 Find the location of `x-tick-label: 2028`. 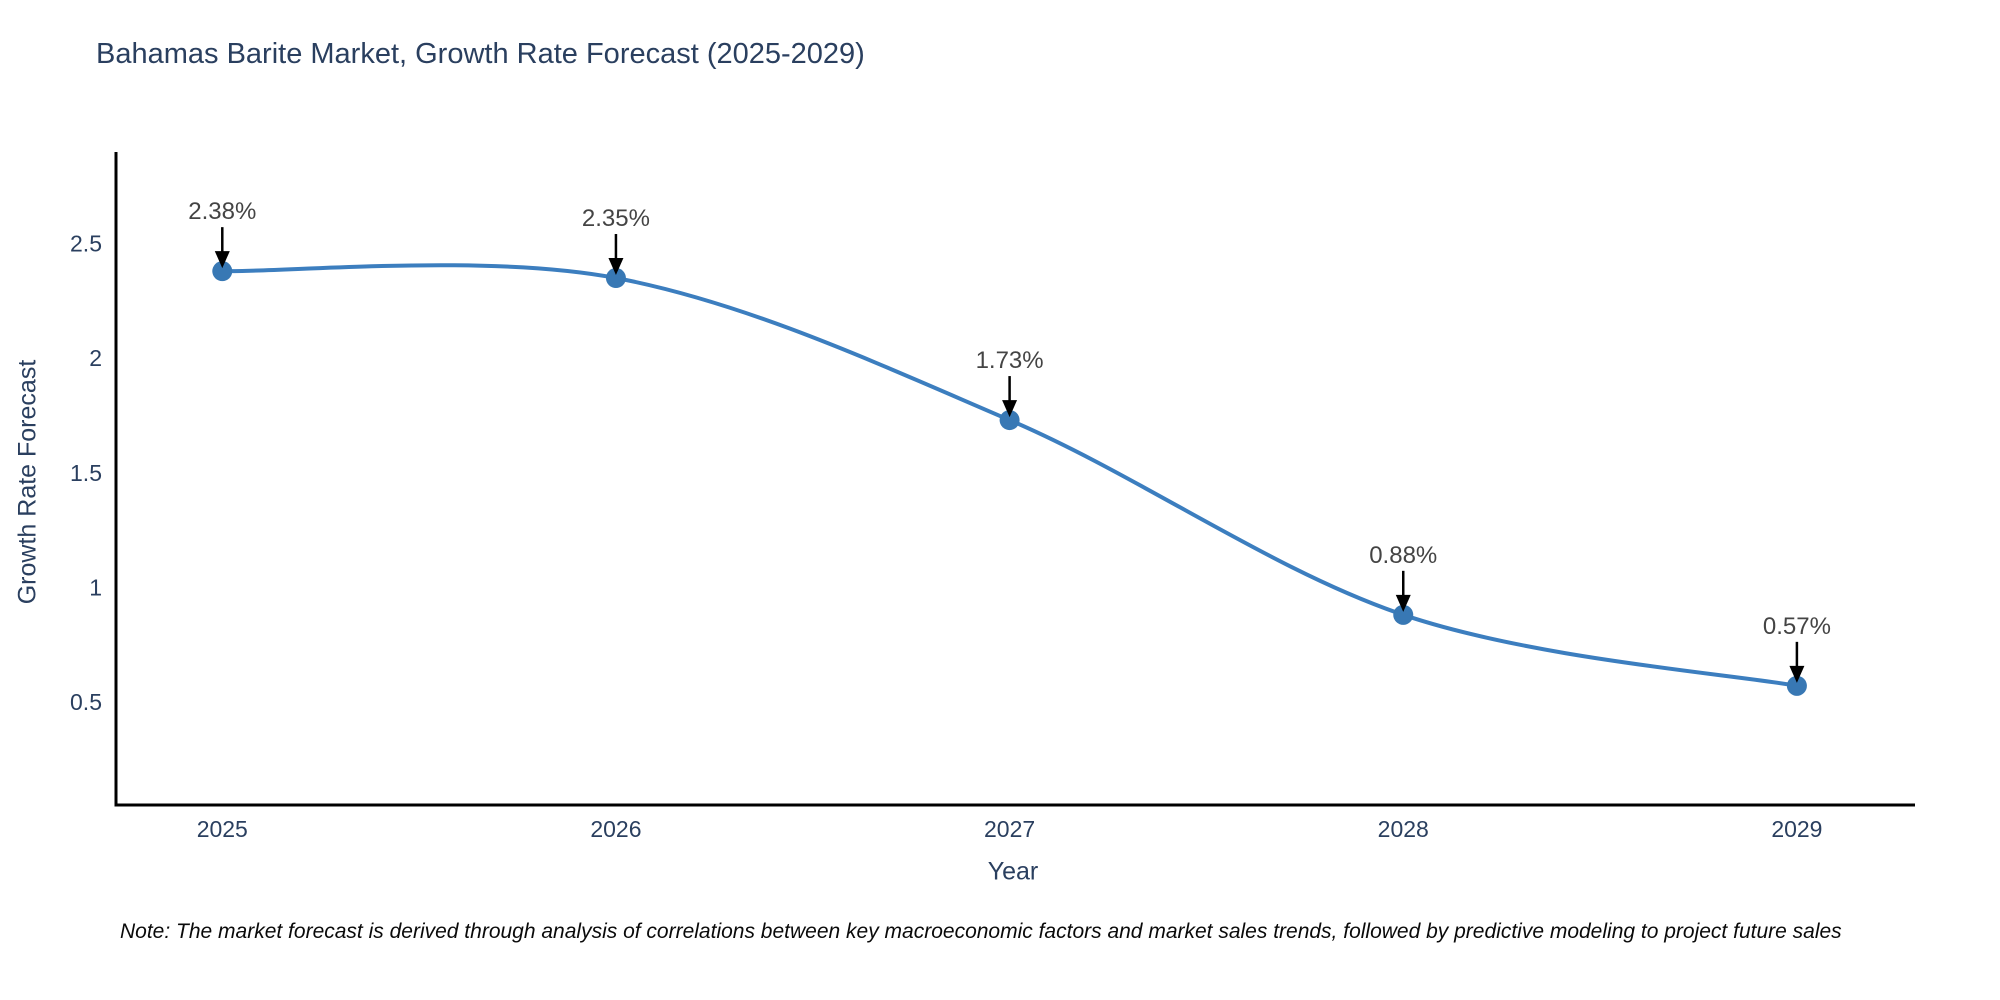

x-tick-label: 2028 is located at coordinates (1403, 829).